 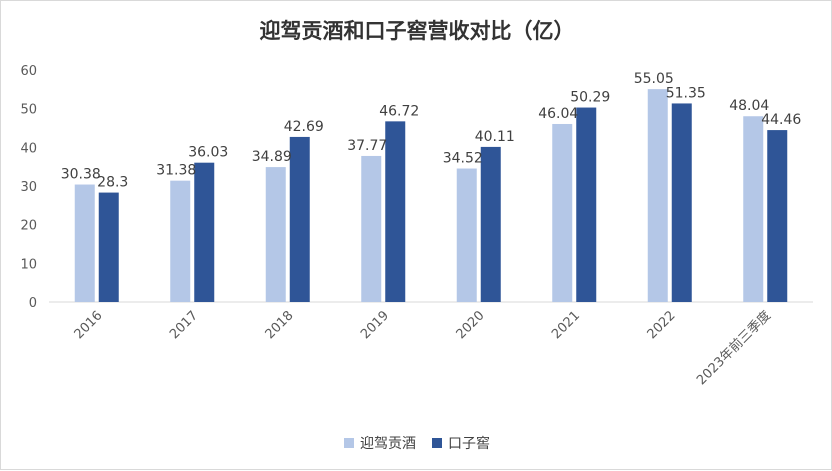 What do you see at coordinates (367, 146) in the screenshot?
I see `data-label: 37.77` at bounding box center [367, 146].